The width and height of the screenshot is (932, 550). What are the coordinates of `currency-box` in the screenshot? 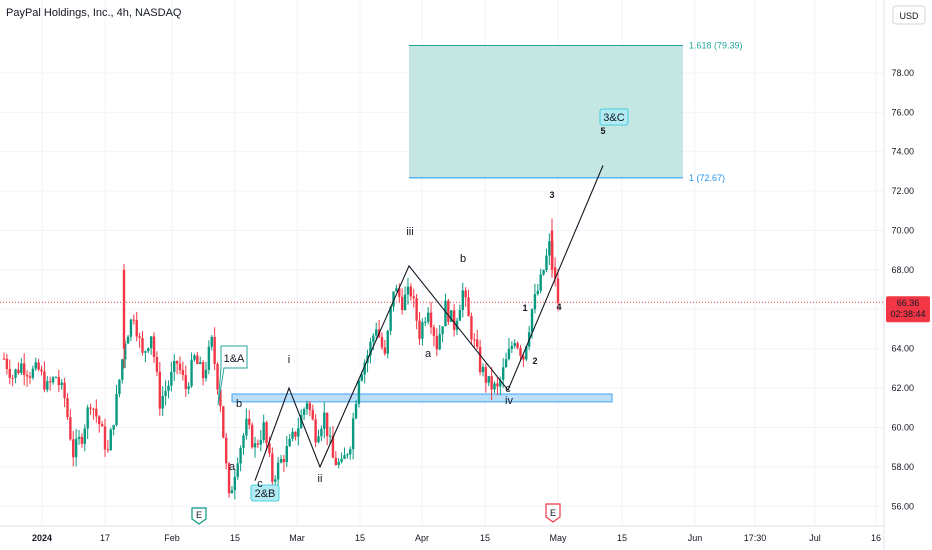 It's located at (909, 15).